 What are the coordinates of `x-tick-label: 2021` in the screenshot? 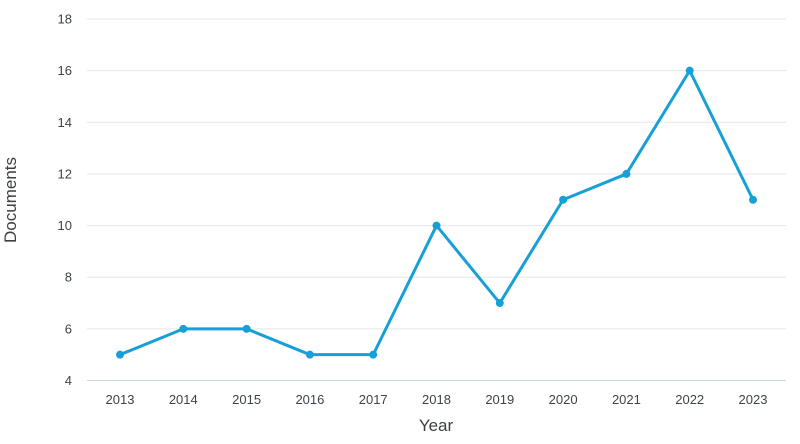 It's located at (626, 399).